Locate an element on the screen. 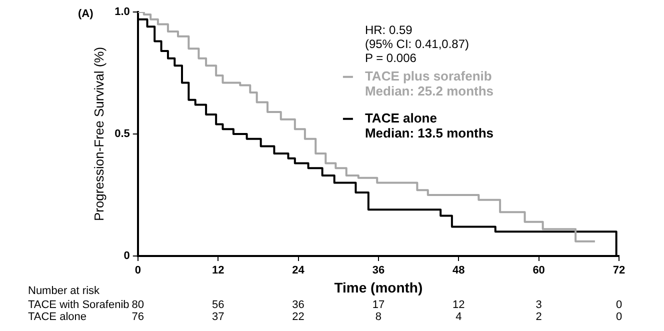 This screenshot has height=331, width=664. text: 12 is located at coordinates (458, 305).